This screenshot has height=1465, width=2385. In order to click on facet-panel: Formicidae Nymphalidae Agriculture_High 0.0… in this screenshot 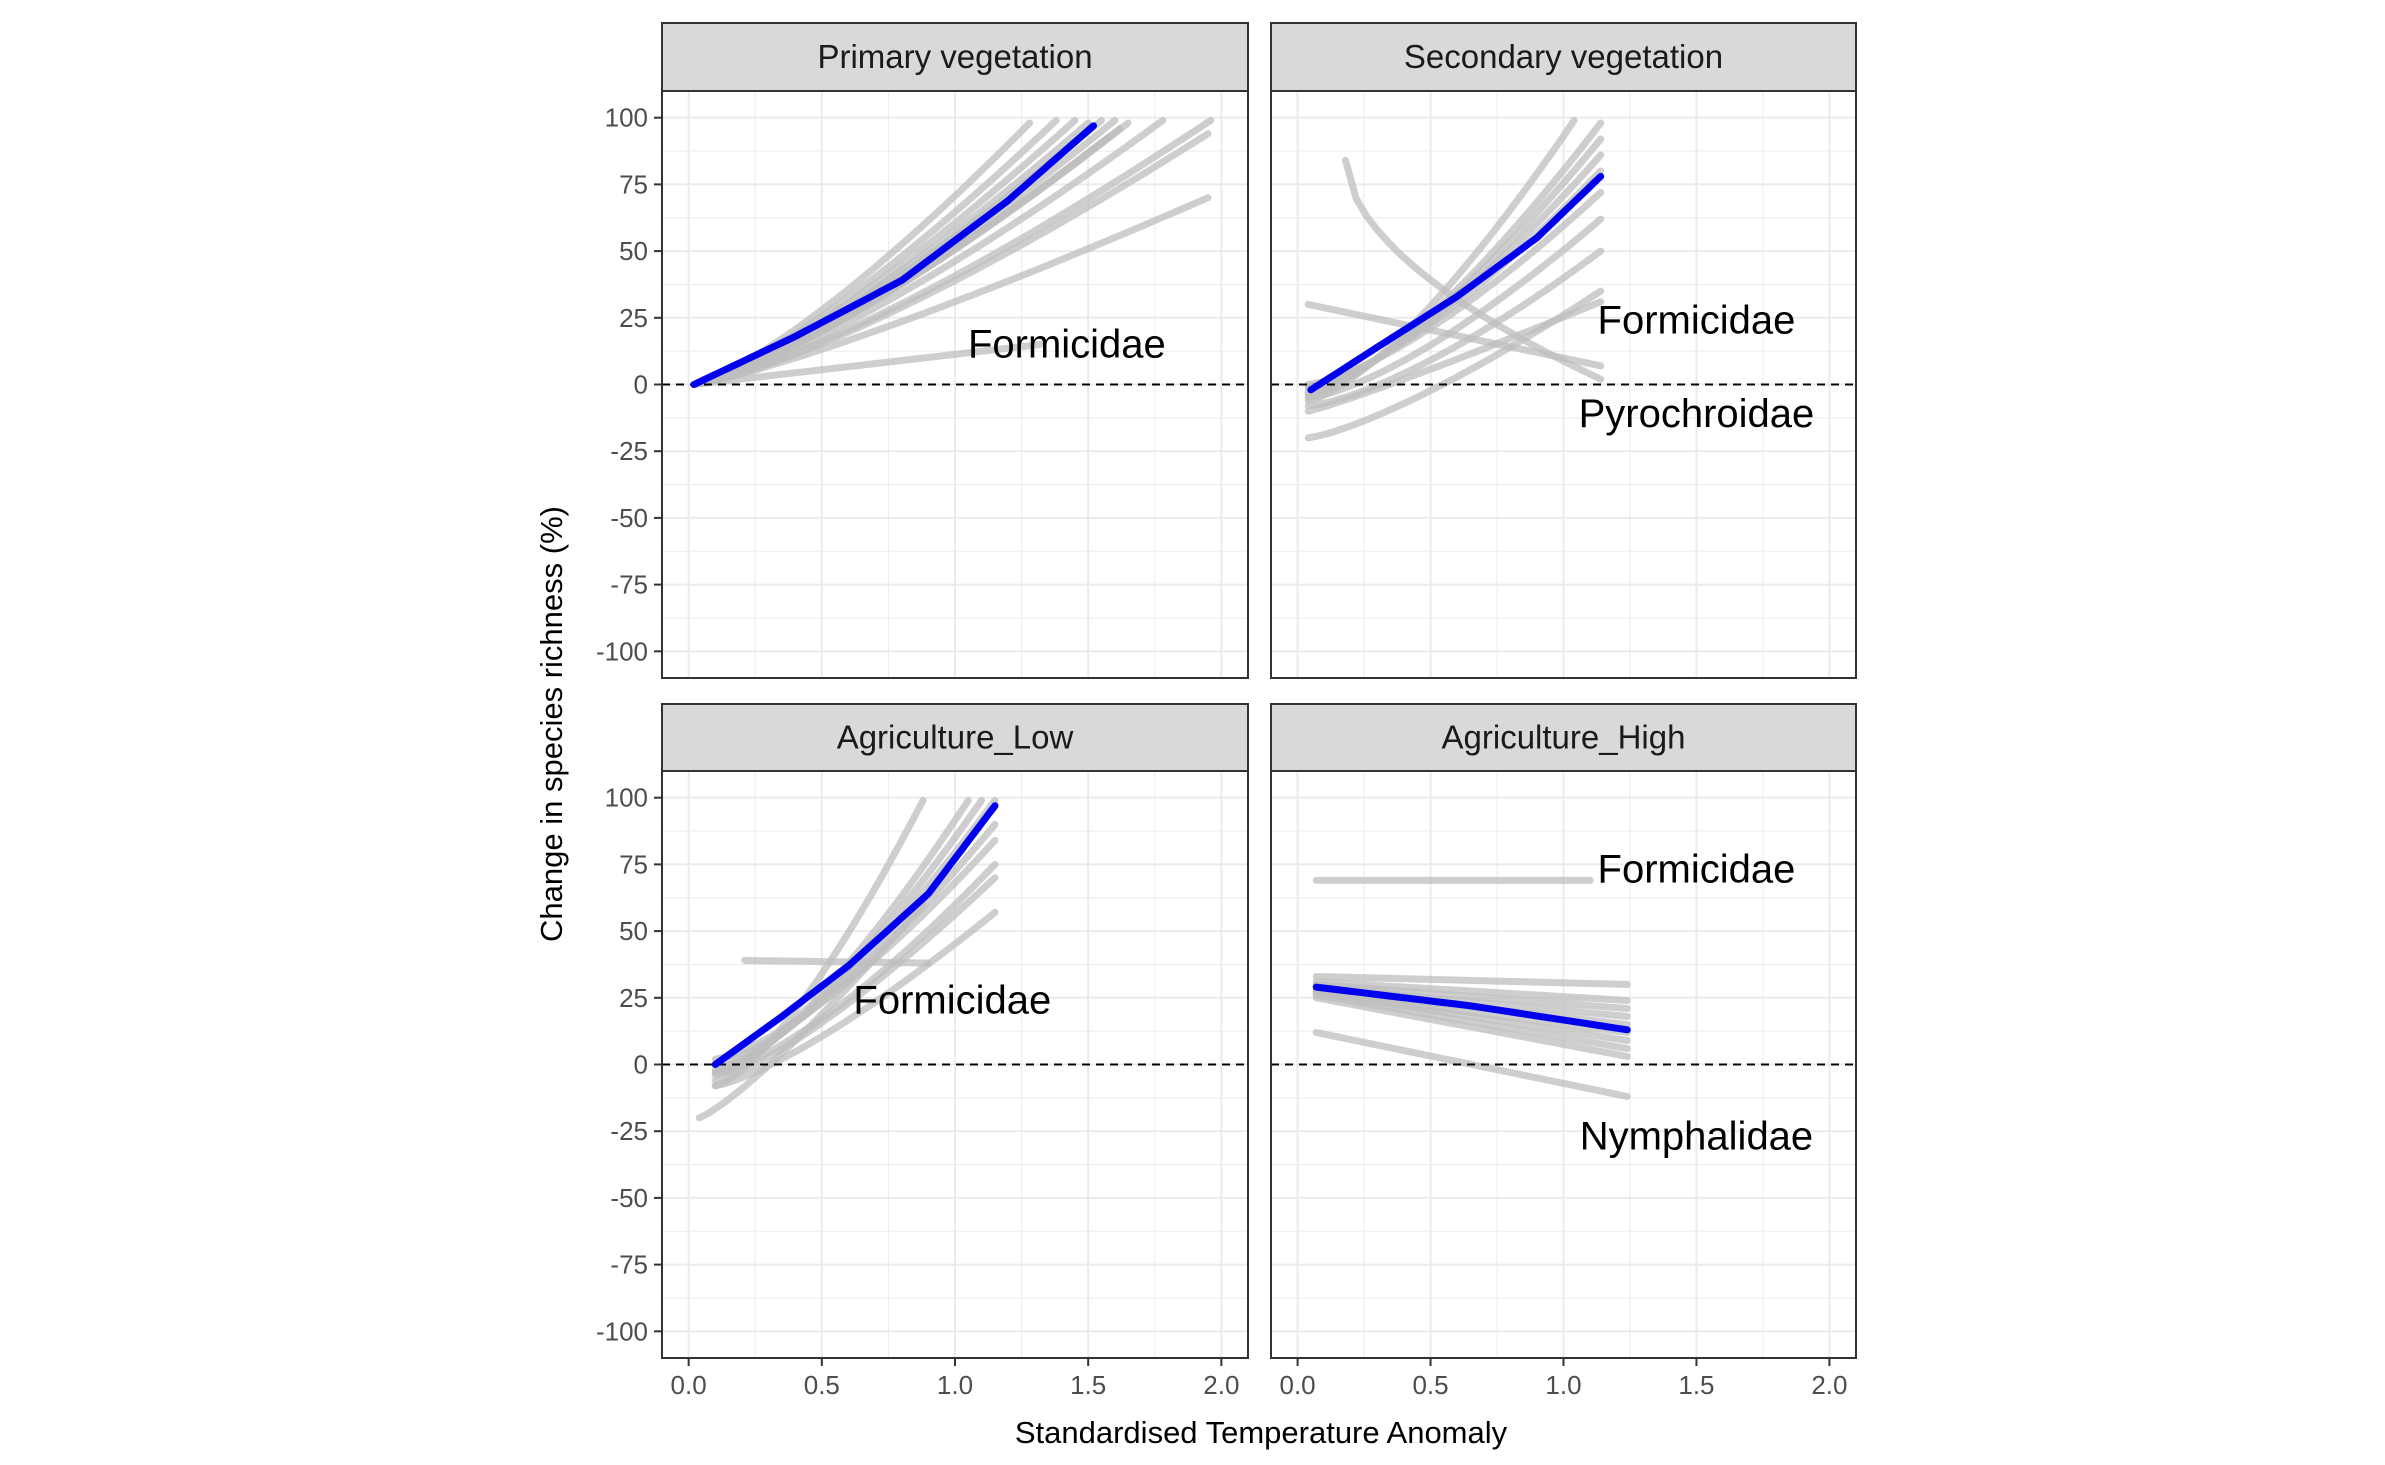, I will do `click(1563, 1051)`.